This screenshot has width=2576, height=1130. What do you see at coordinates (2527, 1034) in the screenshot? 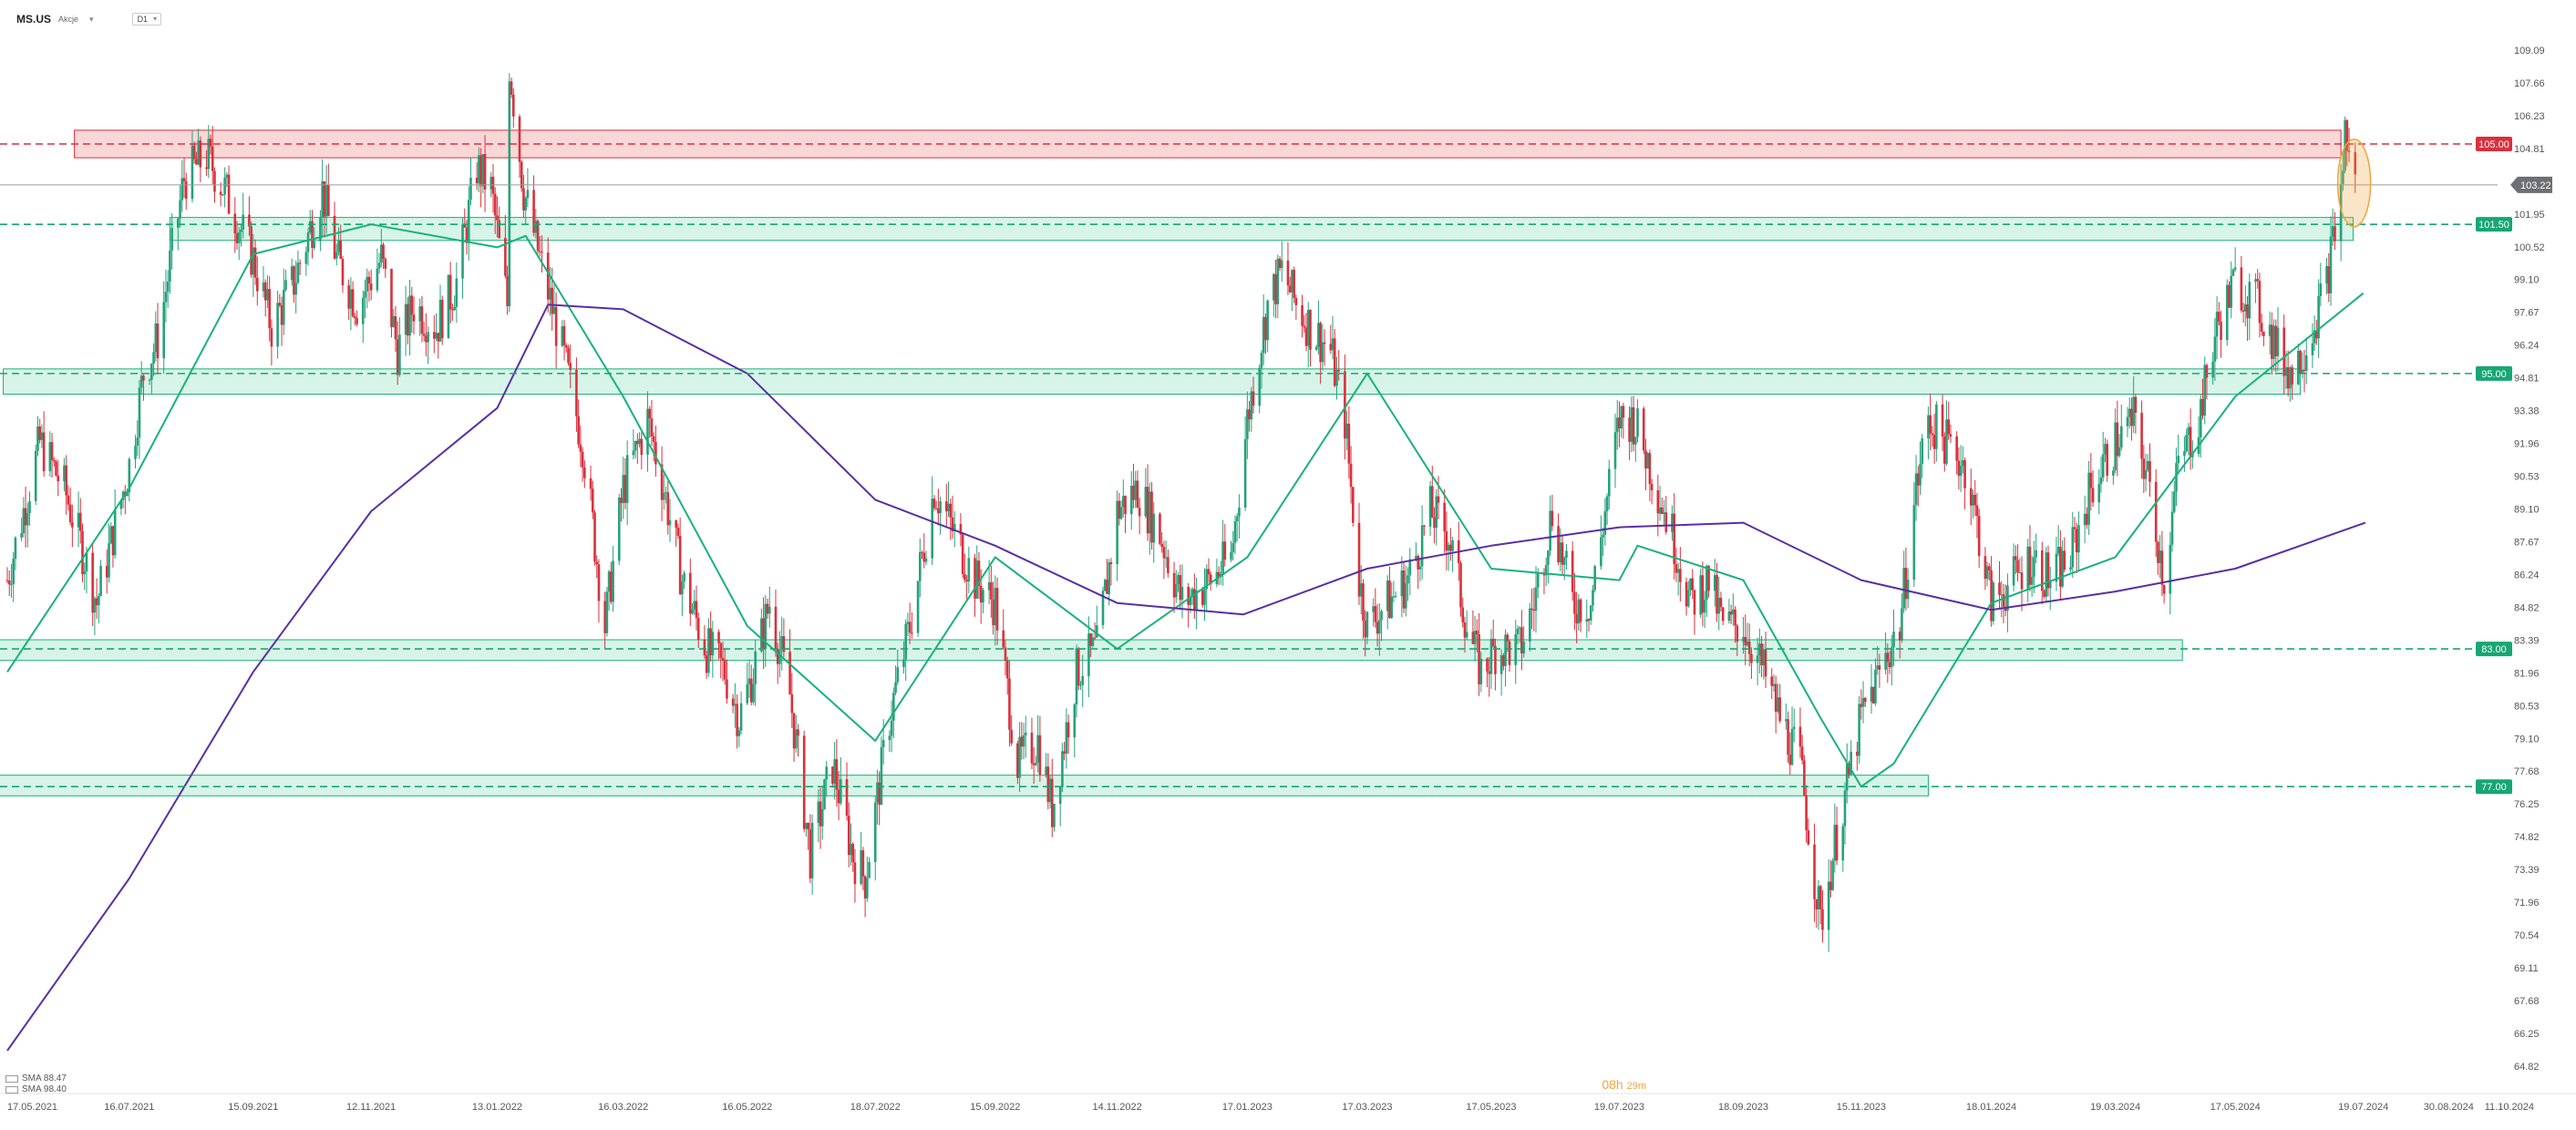
I see `y-tick-label: 66.25` at bounding box center [2527, 1034].